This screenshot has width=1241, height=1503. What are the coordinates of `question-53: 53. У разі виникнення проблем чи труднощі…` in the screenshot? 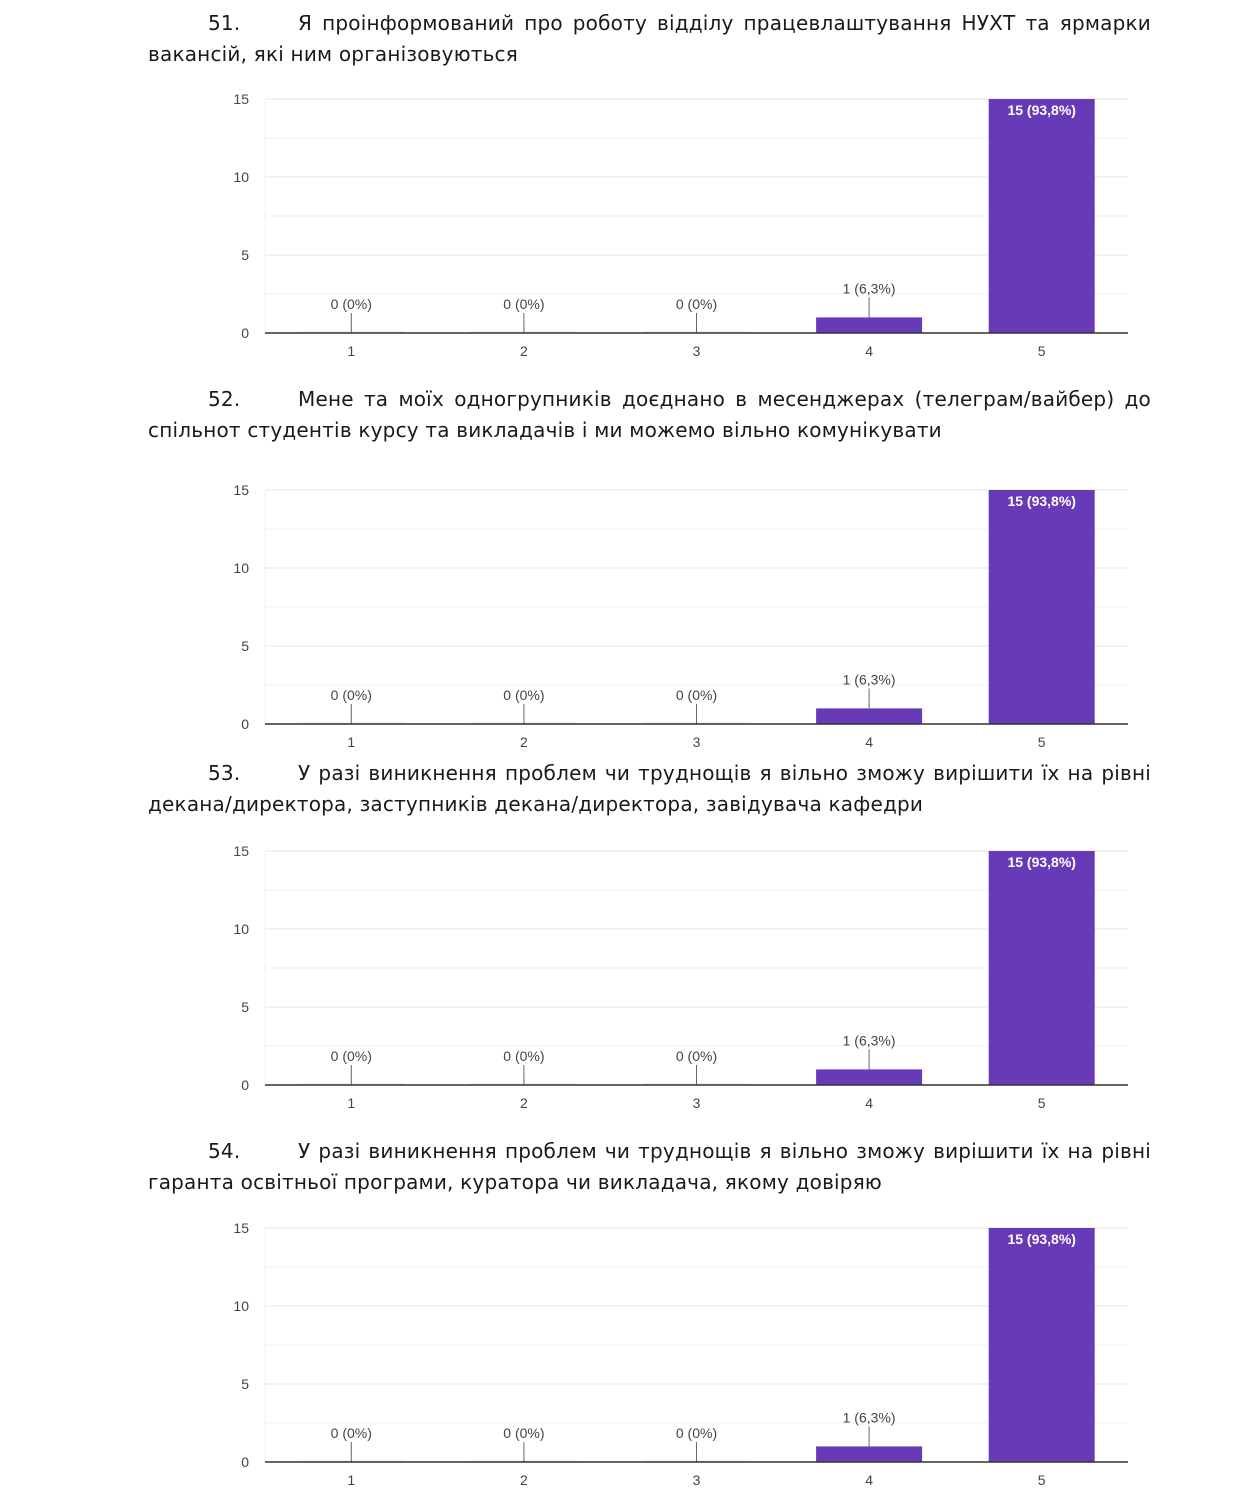 It's located at (649, 789).